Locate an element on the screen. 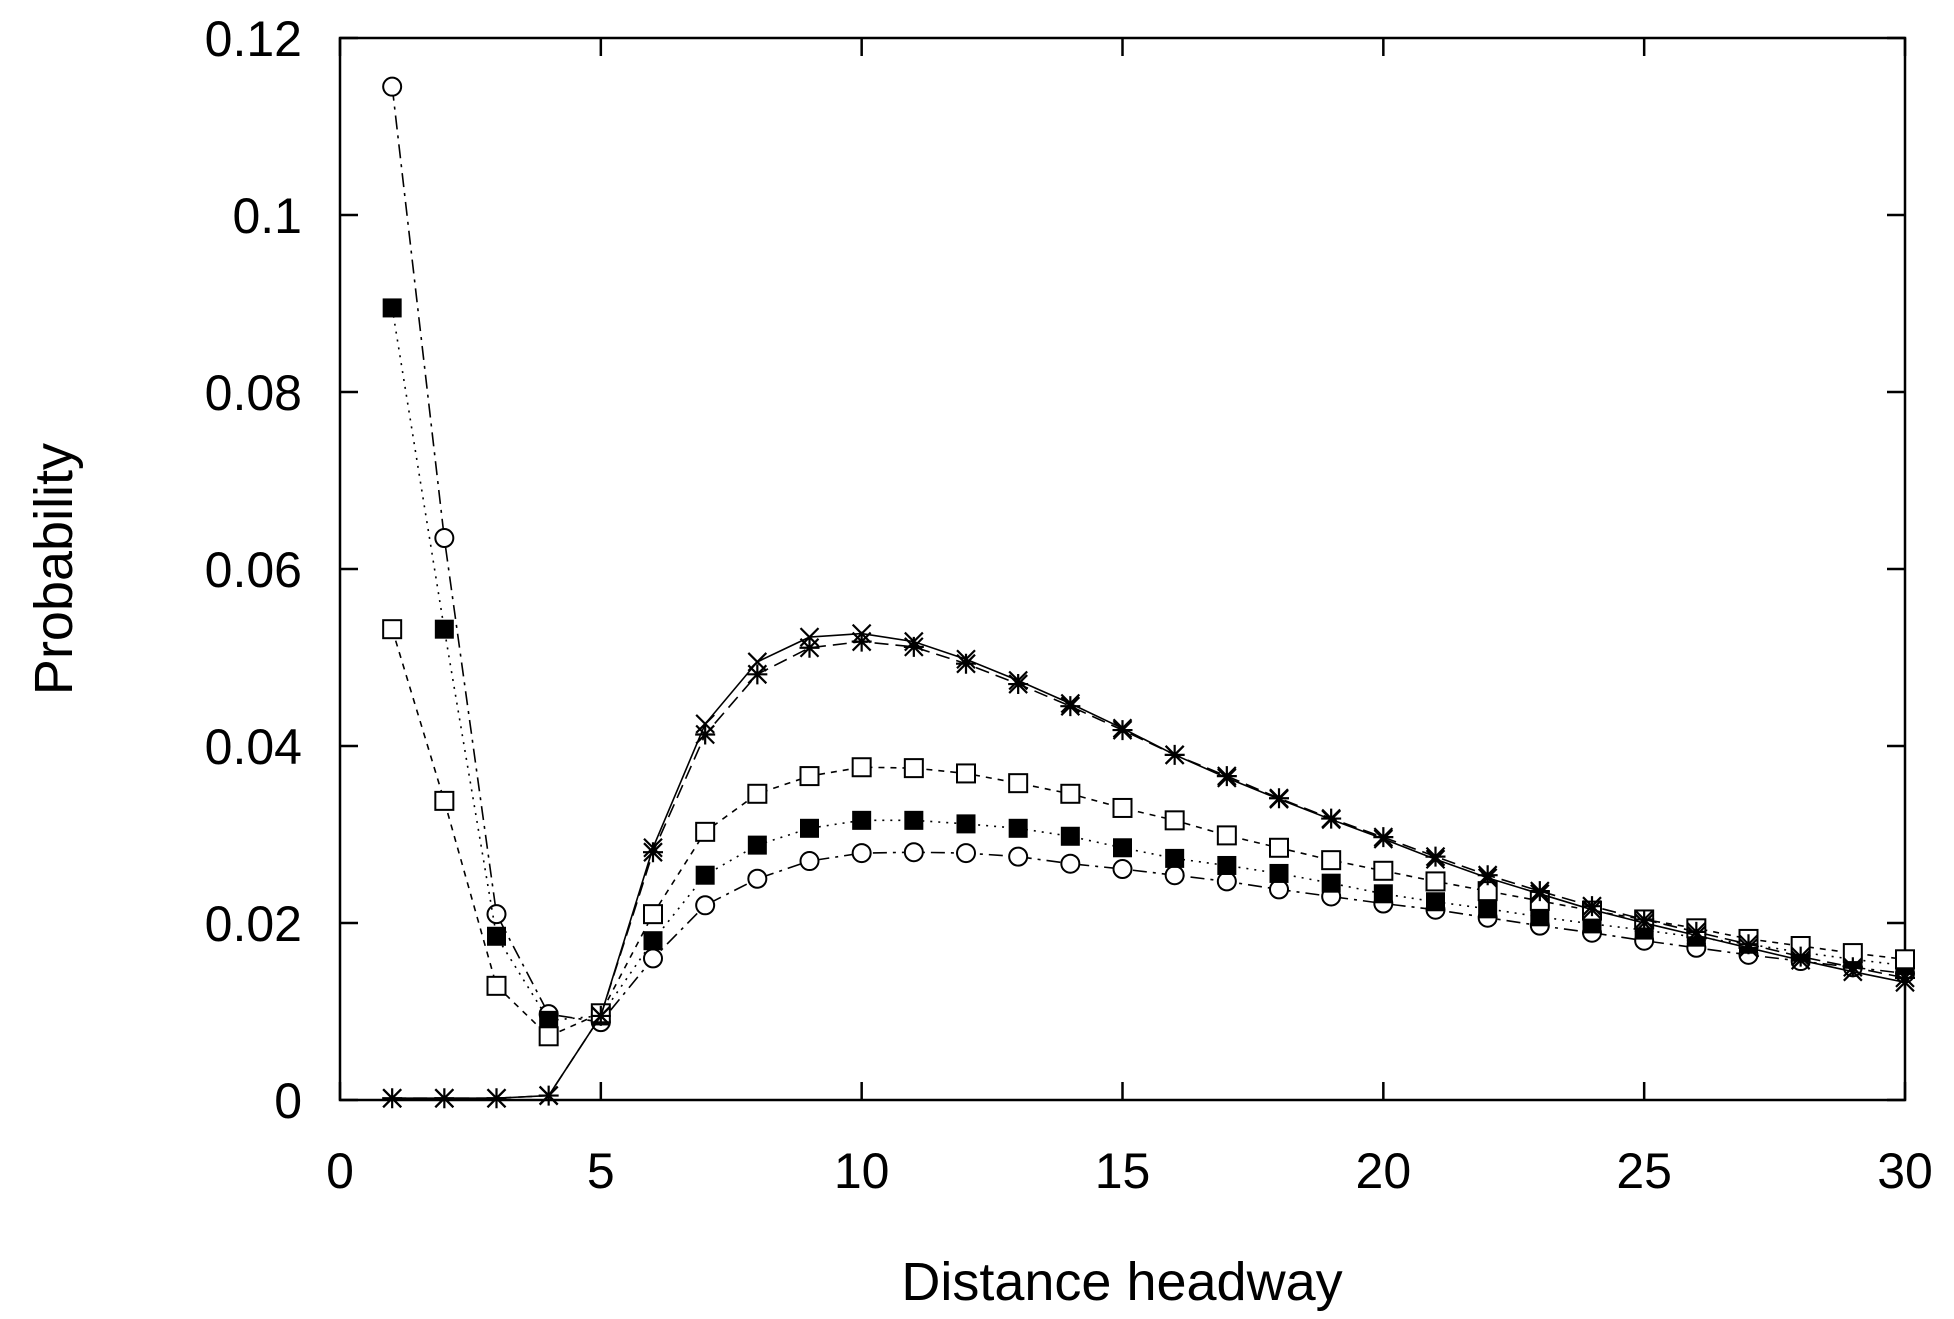  y-axis-label: Probability is located at coordinates (54, 569).